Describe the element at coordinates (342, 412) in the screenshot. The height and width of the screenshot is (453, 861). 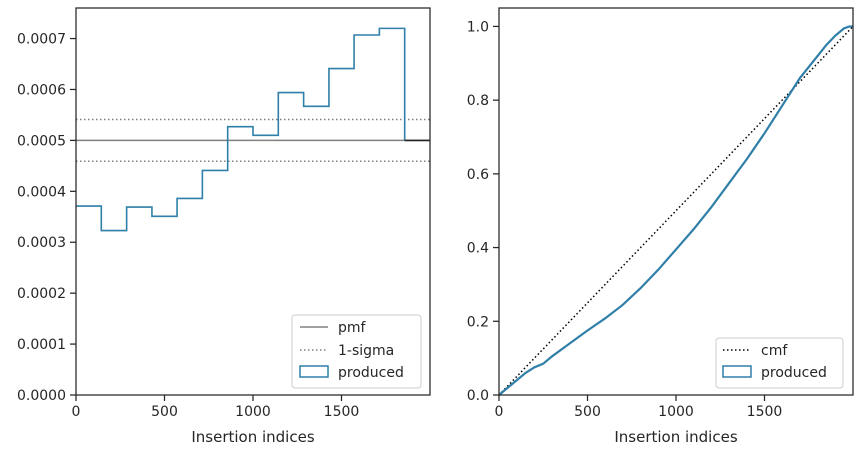
I see `histogram-x-tick-label: 1500` at that location.